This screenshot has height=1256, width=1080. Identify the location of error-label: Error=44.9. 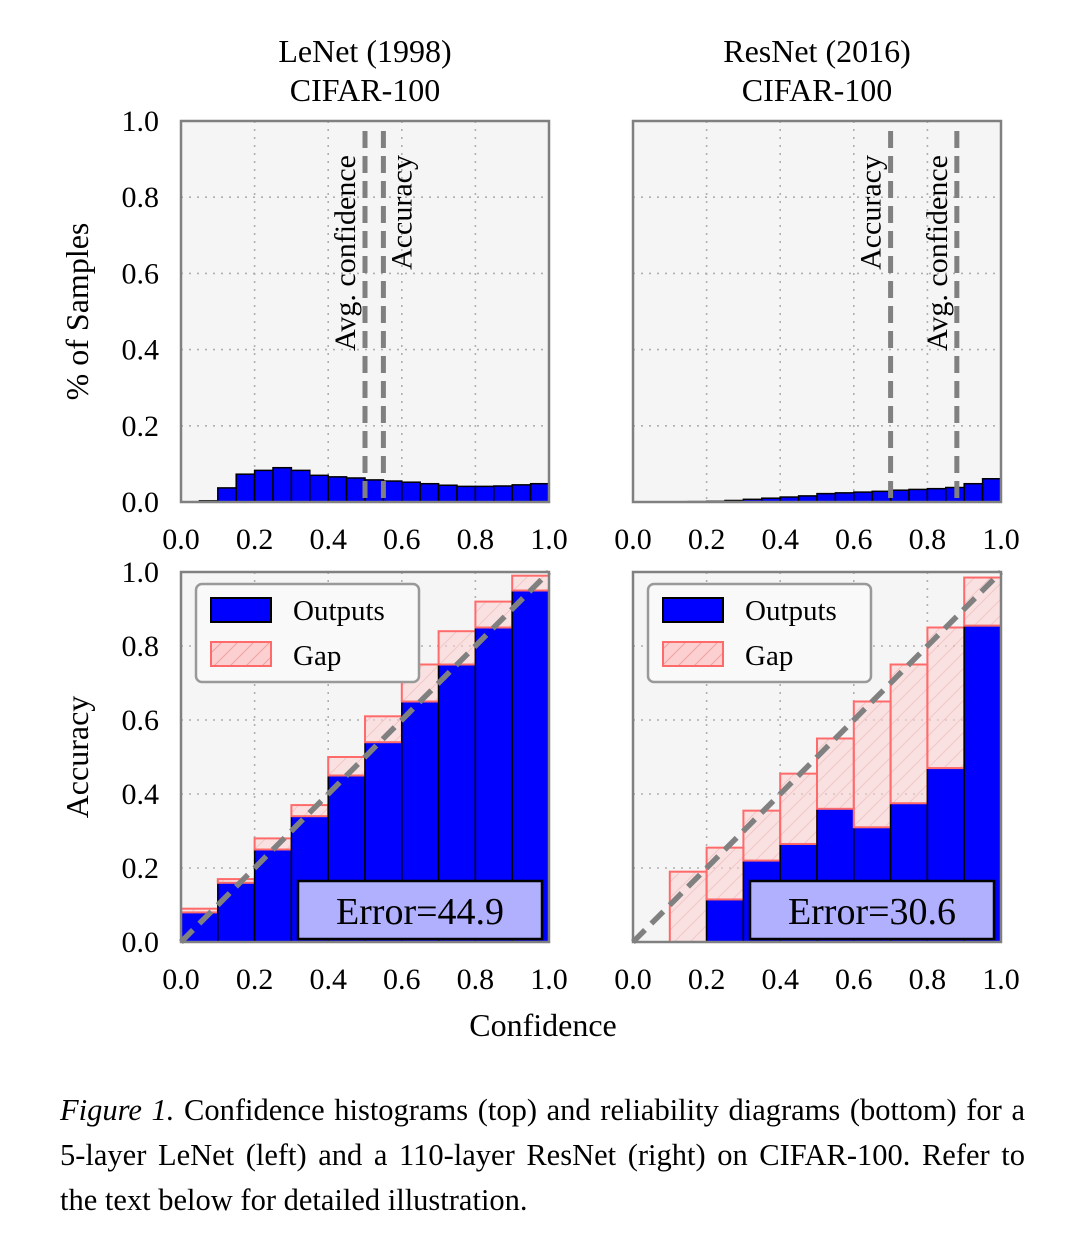
(420, 910).